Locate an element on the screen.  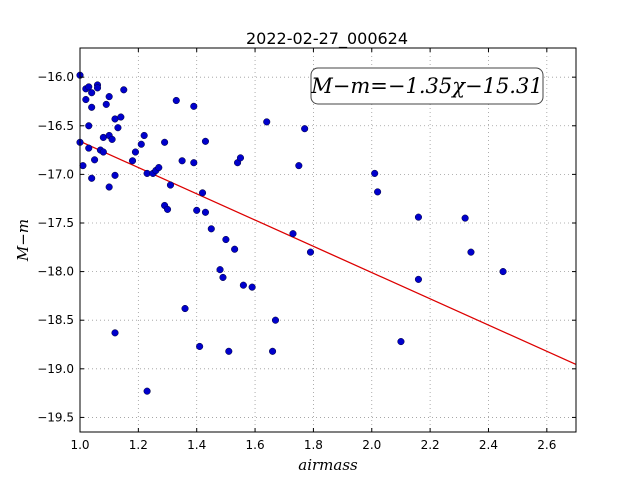
x-tick-labels: 1.0 1.2 1.4 1.6 1.8 2.0 2.2 2.4 2.6 is located at coordinates (313, 445).